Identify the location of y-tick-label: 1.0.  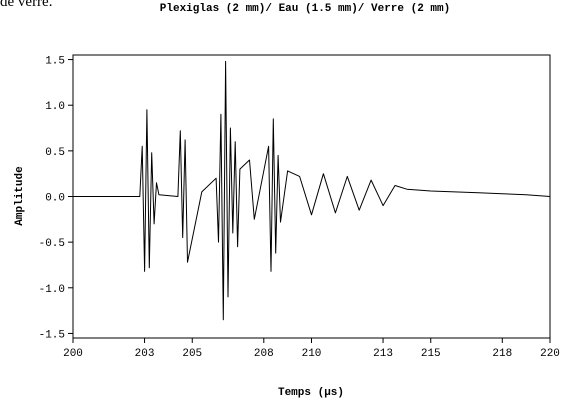
(55, 107).